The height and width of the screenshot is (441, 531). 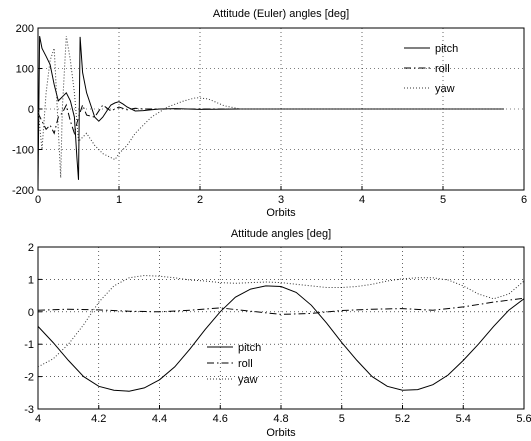 I want to click on y-tick-label: 2, so click(x=31, y=248).